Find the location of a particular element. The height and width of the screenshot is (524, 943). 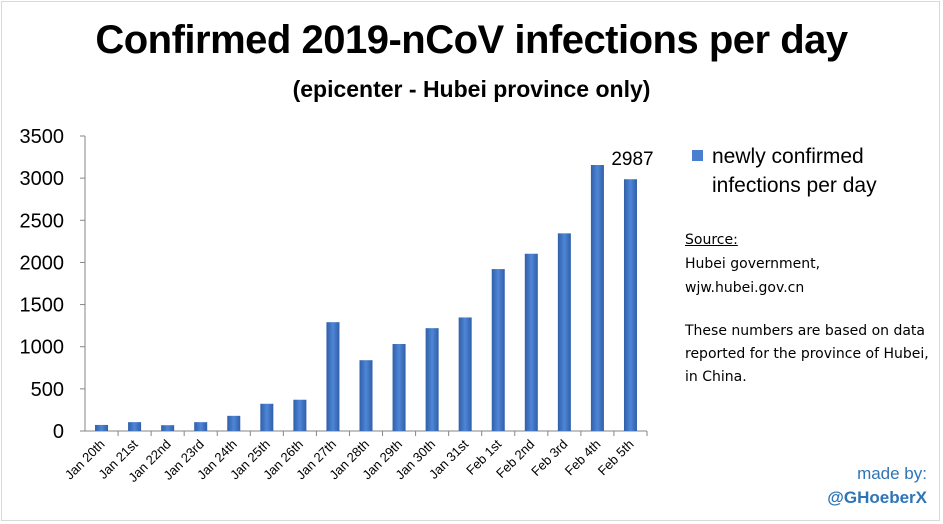

y-tick-label: 2000 is located at coordinates (42, 263).